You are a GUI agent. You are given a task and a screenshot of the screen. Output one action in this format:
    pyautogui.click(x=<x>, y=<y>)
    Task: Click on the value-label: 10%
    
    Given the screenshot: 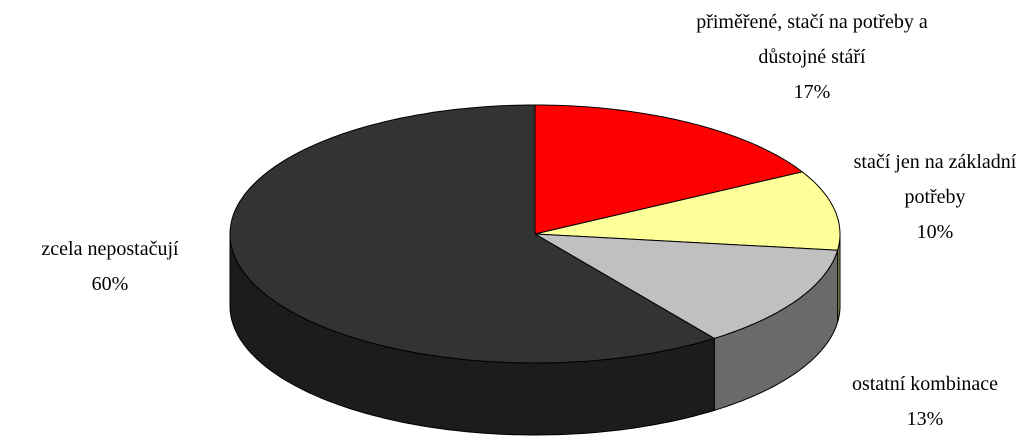 What is the action you would take?
    pyautogui.click(x=935, y=232)
    